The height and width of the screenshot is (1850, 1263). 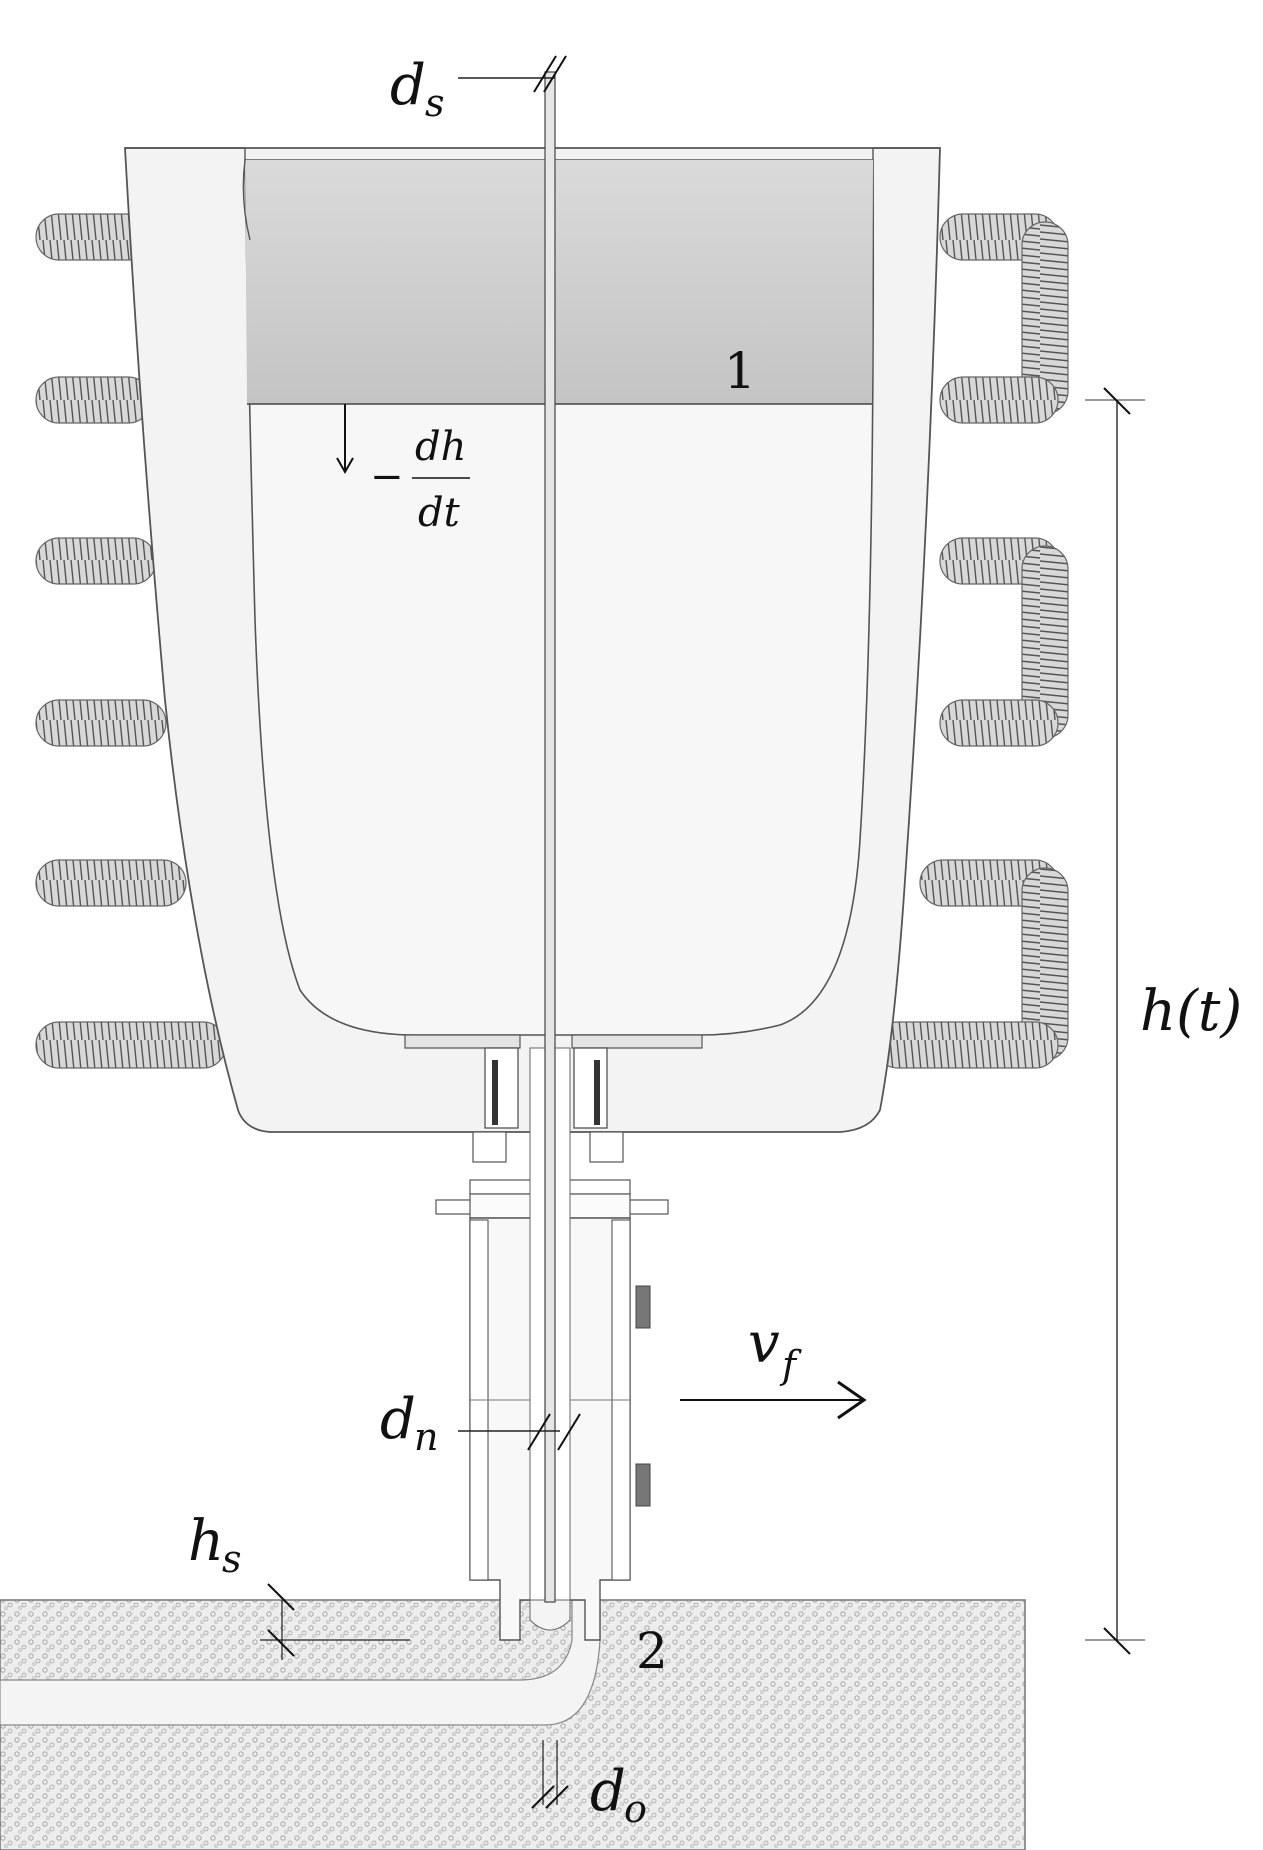 What do you see at coordinates (971, 641) in the screenshot?
I see `induction-coils-right` at bounding box center [971, 641].